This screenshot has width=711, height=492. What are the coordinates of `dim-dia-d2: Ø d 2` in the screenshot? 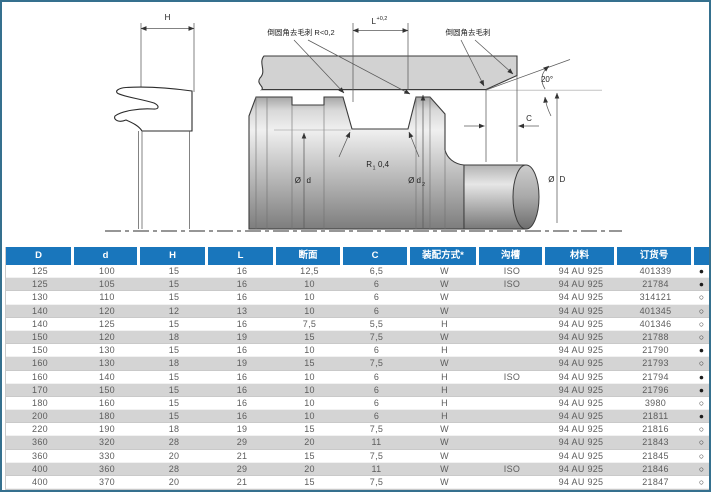 It's located at (417, 161).